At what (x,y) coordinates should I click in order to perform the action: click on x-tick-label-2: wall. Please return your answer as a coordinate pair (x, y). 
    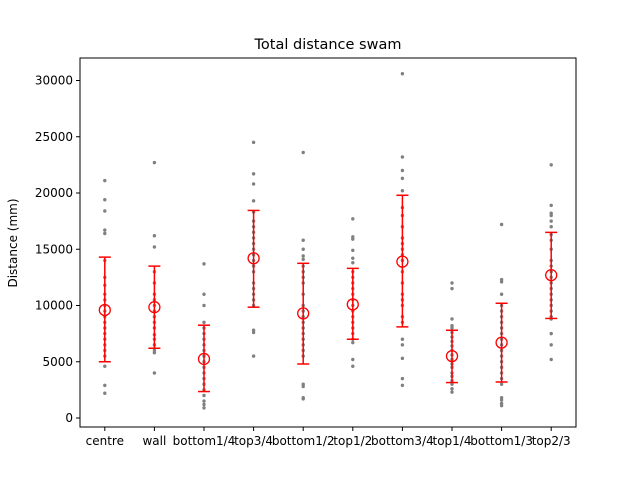
    Looking at the image, I should click on (154, 441).